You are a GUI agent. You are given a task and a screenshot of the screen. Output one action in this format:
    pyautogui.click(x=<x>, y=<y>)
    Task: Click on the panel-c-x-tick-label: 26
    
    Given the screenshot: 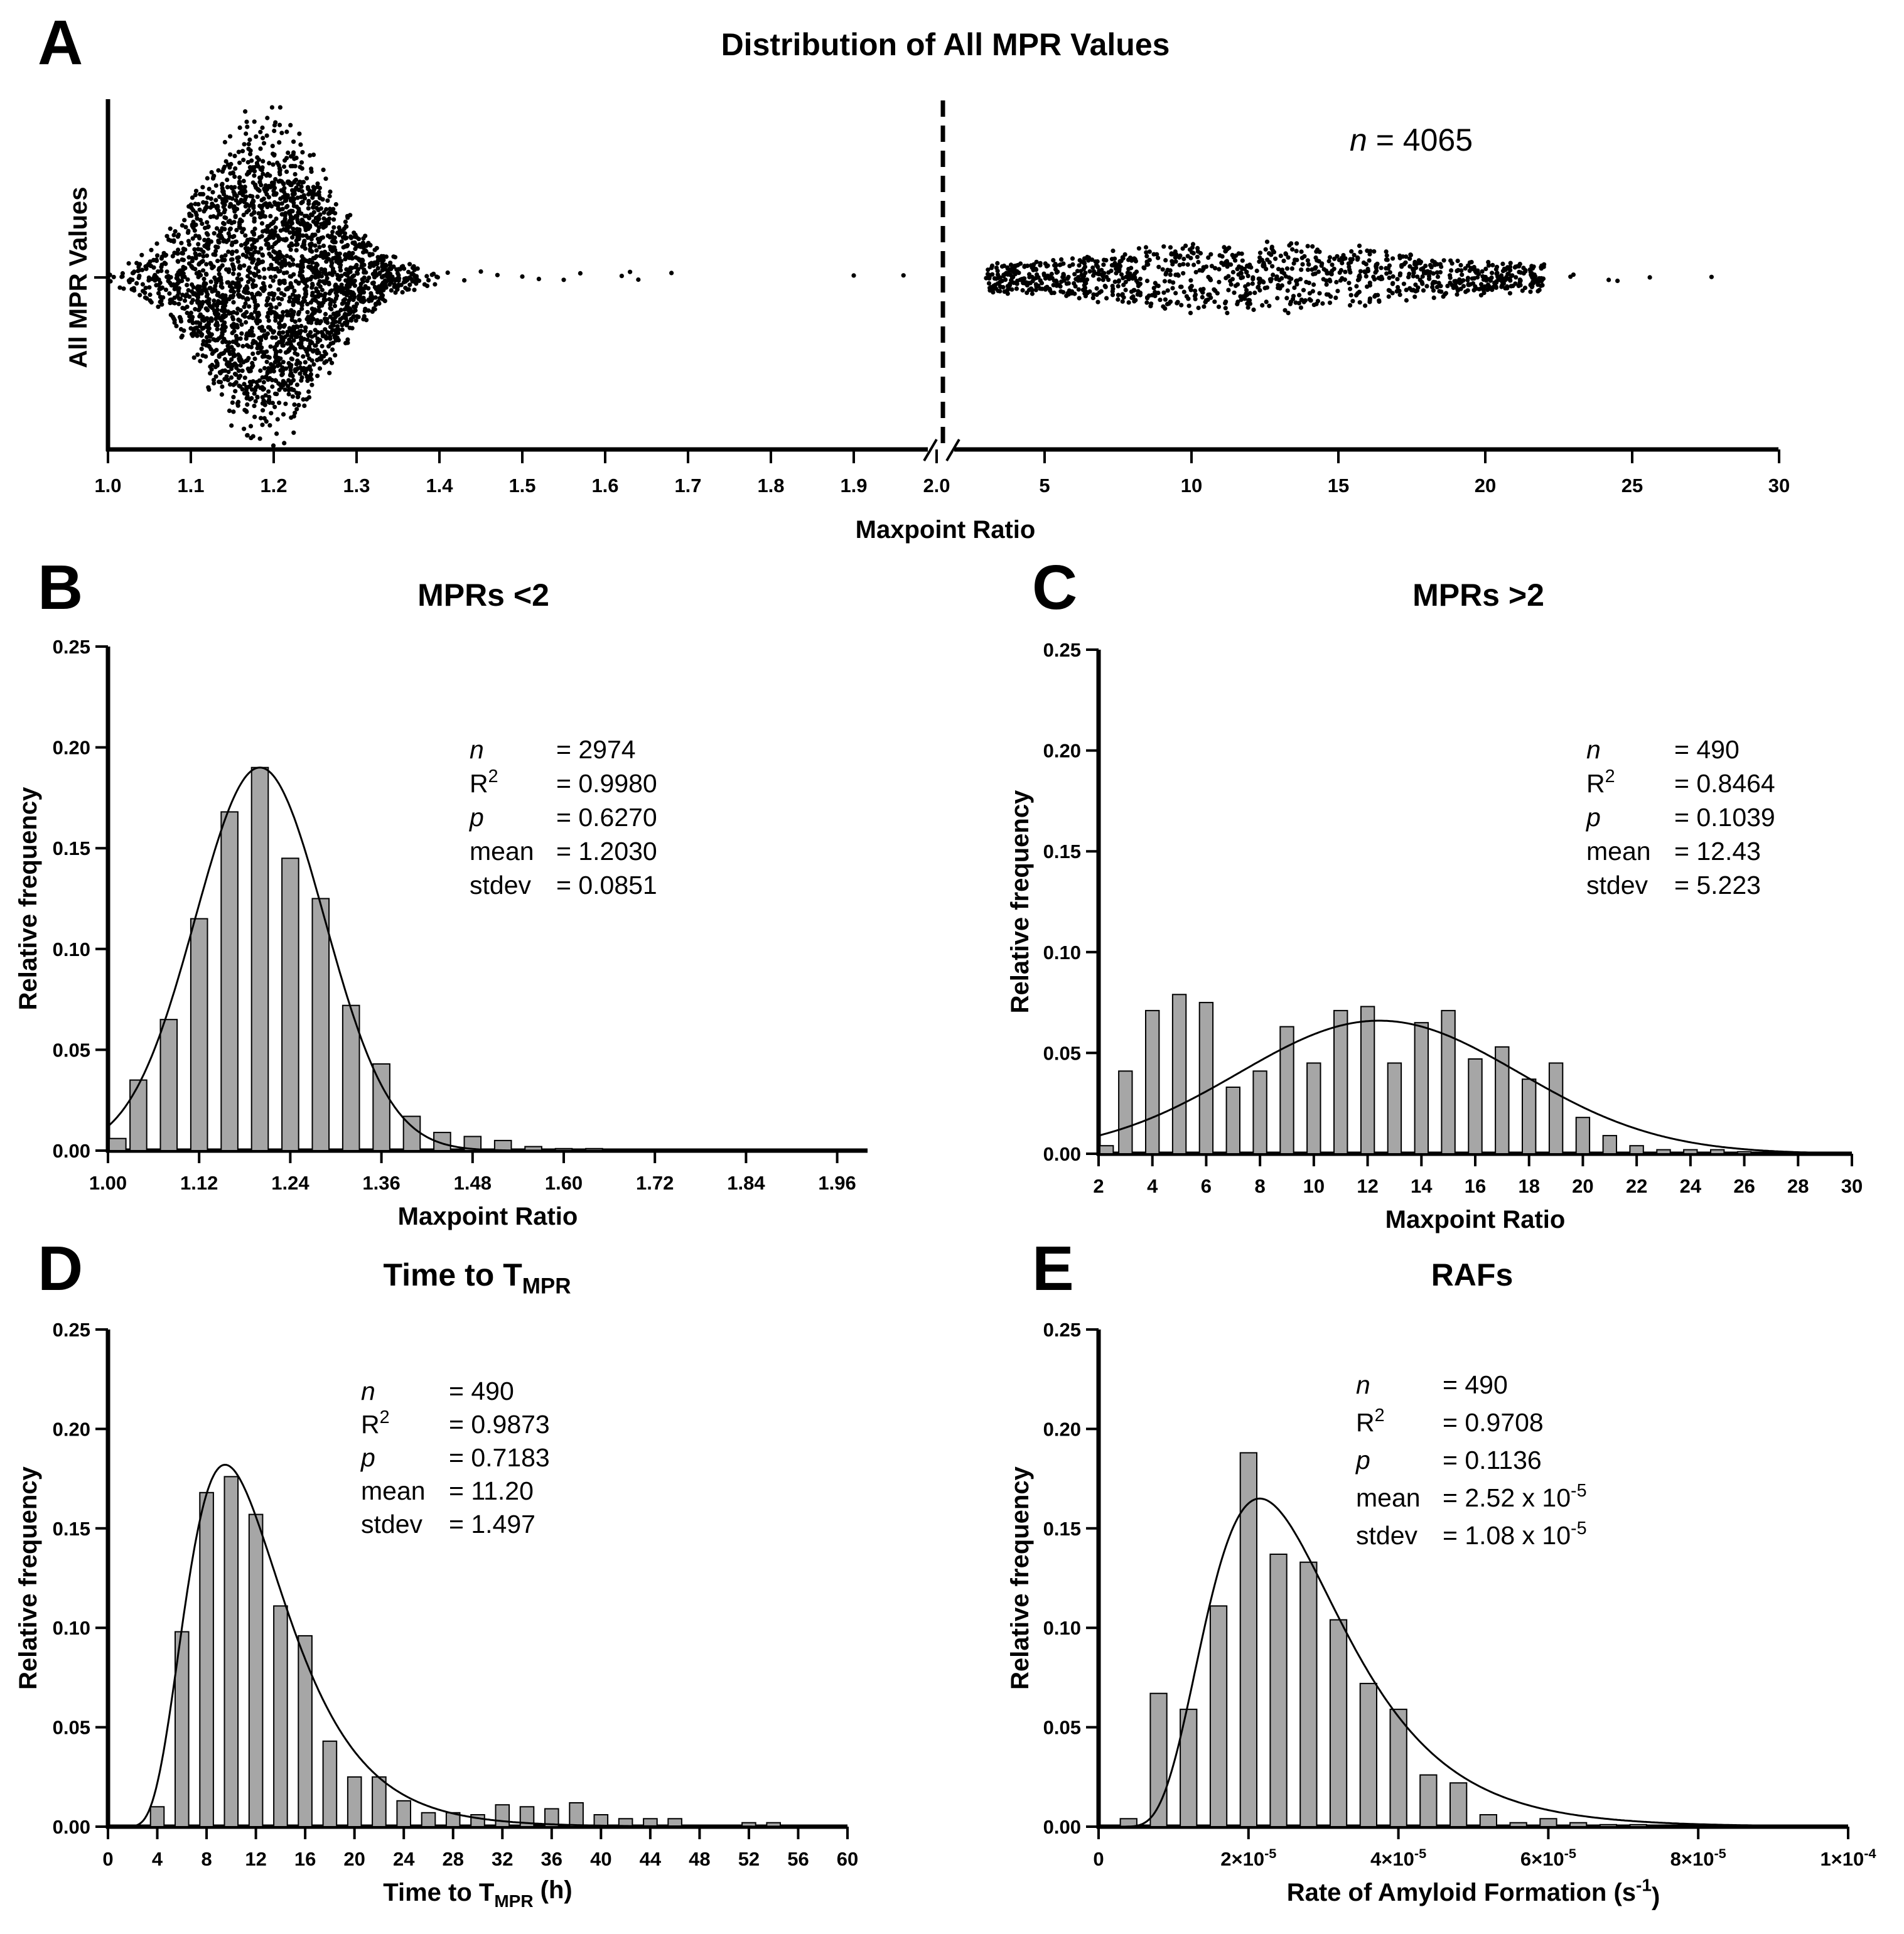 What is the action you would take?
    pyautogui.click(x=1744, y=1186)
    